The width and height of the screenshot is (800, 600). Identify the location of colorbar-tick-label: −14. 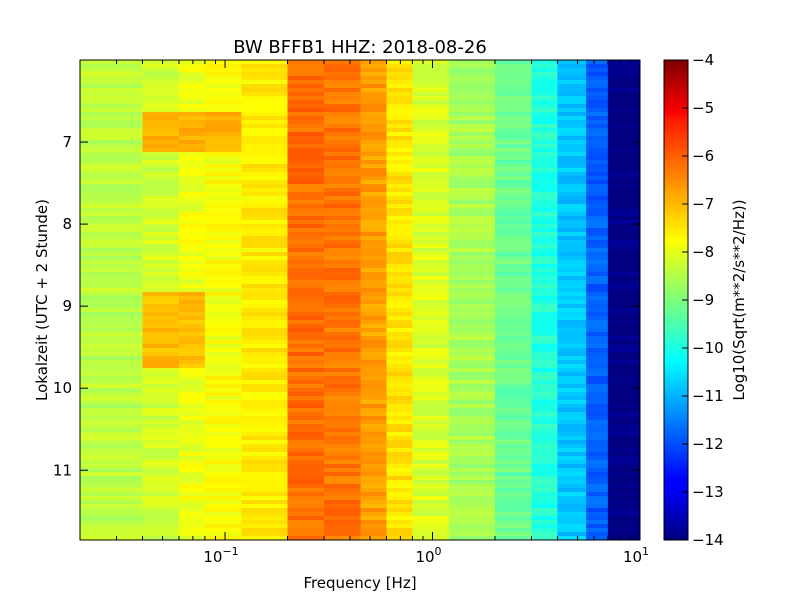
(708, 540).